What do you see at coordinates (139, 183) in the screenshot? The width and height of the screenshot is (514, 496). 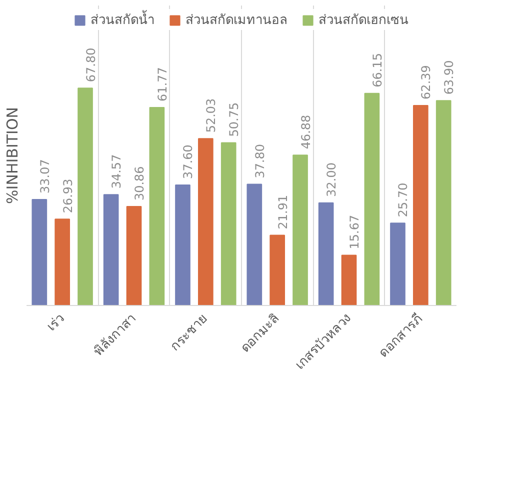 I see `data-label: 30.86` at bounding box center [139, 183].